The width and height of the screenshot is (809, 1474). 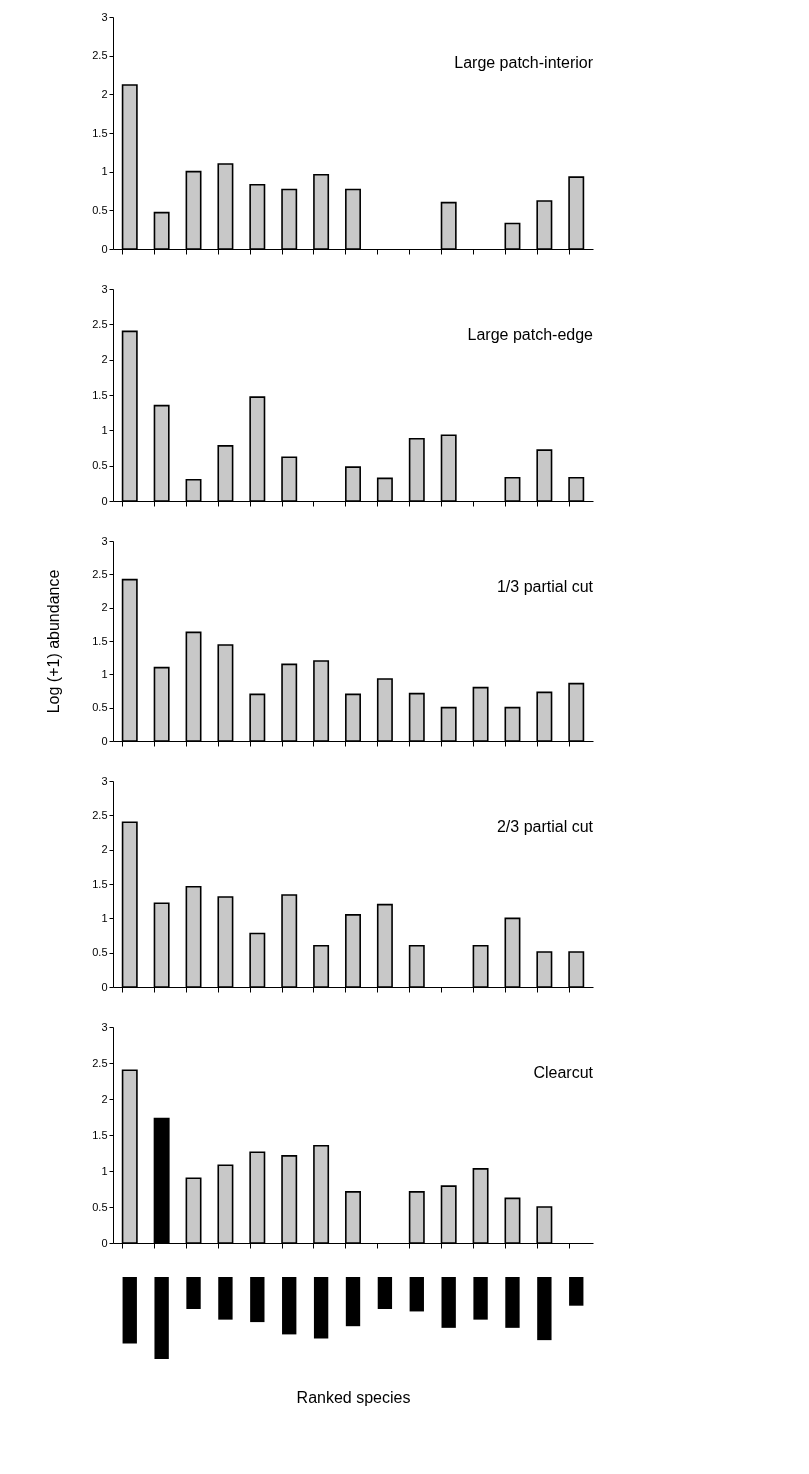 I want to click on x-axis-title: Ranked species, so click(x=353, y=1397).